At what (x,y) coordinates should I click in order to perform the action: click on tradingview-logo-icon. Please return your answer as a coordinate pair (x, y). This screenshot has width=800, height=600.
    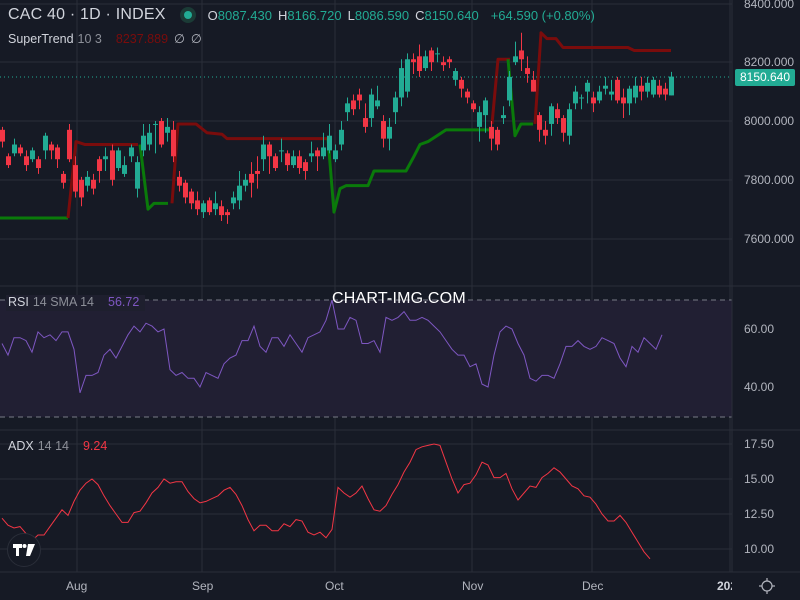
    Looking at the image, I should click on (24, 550).